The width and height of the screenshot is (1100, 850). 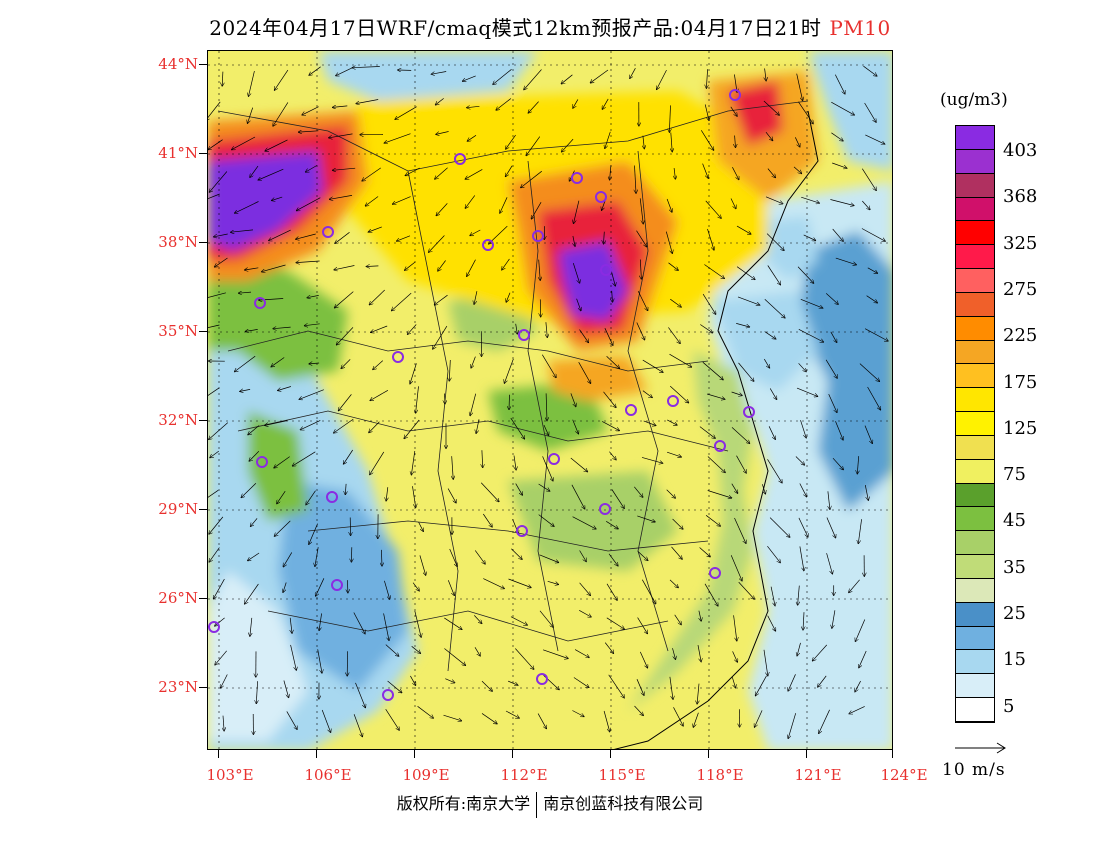 What do you see at coordinates (975, 209) in the screenshot?
I see `legend-color-box` at bounding box center [975, 209].